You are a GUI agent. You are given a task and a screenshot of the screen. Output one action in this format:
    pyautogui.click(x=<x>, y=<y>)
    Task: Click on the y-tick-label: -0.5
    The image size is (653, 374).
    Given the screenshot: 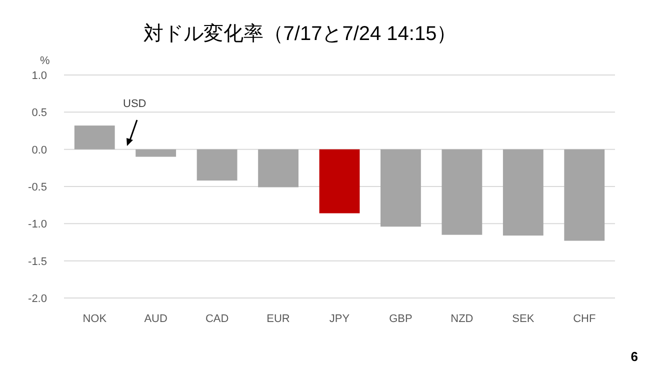 What is the action you would take?
    pyautogui.click(x=37, y=188)
    